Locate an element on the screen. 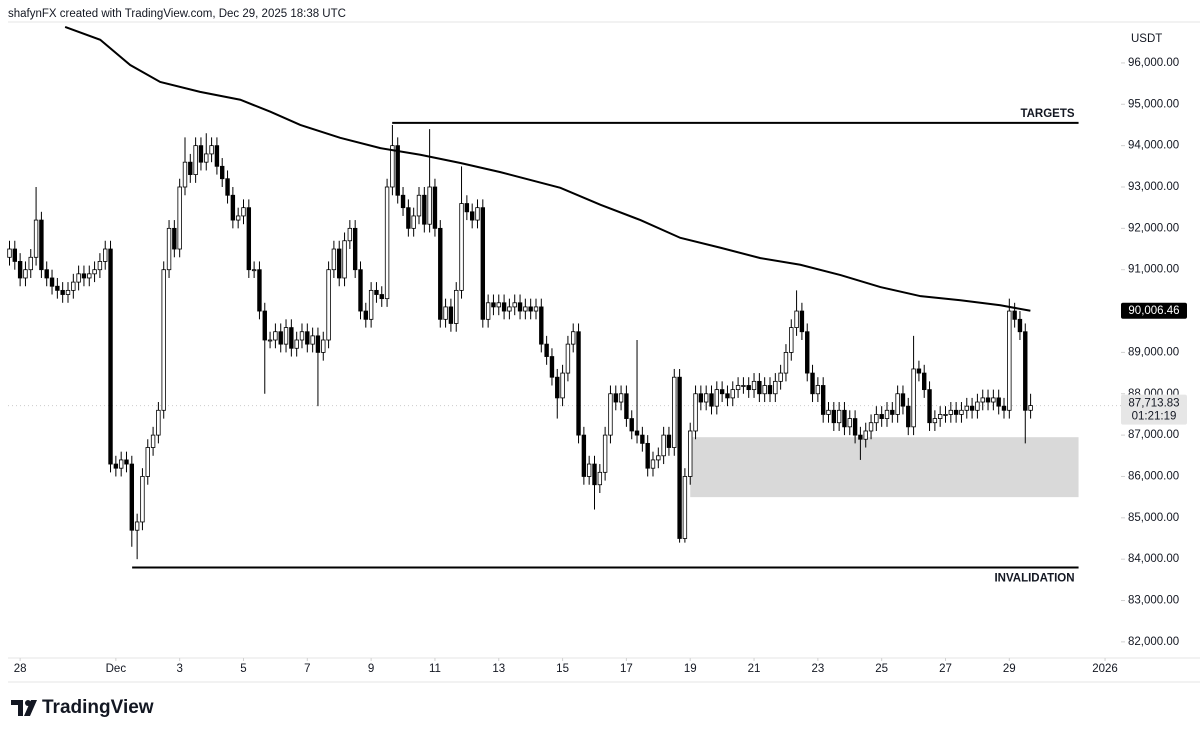 This screenshot has height=734, width=1200. x-tick-label: 23 is located at coordinates (817, 669).